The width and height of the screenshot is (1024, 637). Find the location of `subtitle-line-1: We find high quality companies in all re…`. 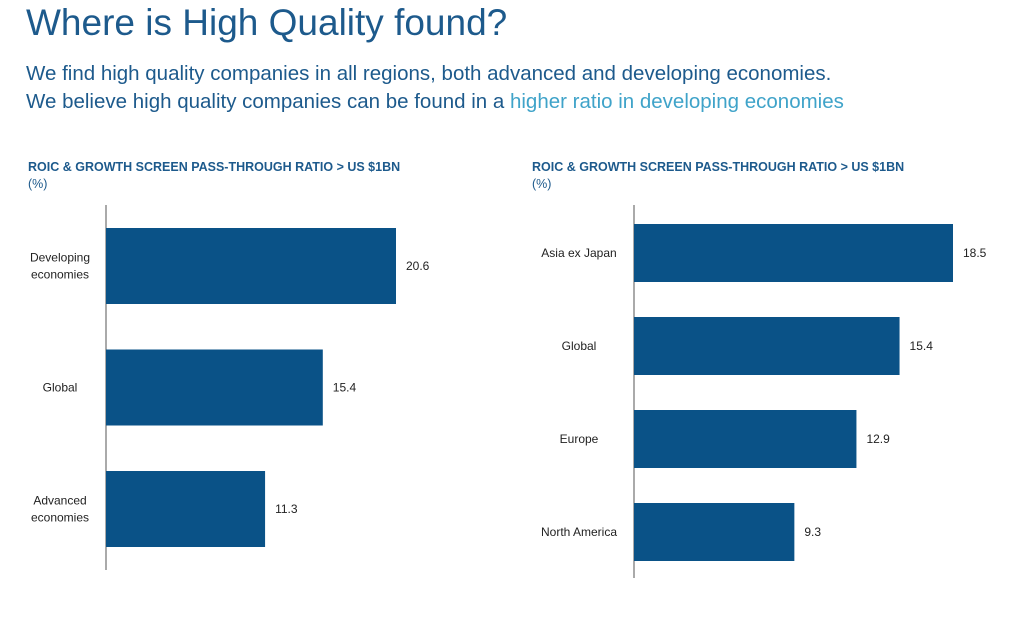

subtitle-line-1: We find high quality companies in all re… is located at coordinates (429, 73).